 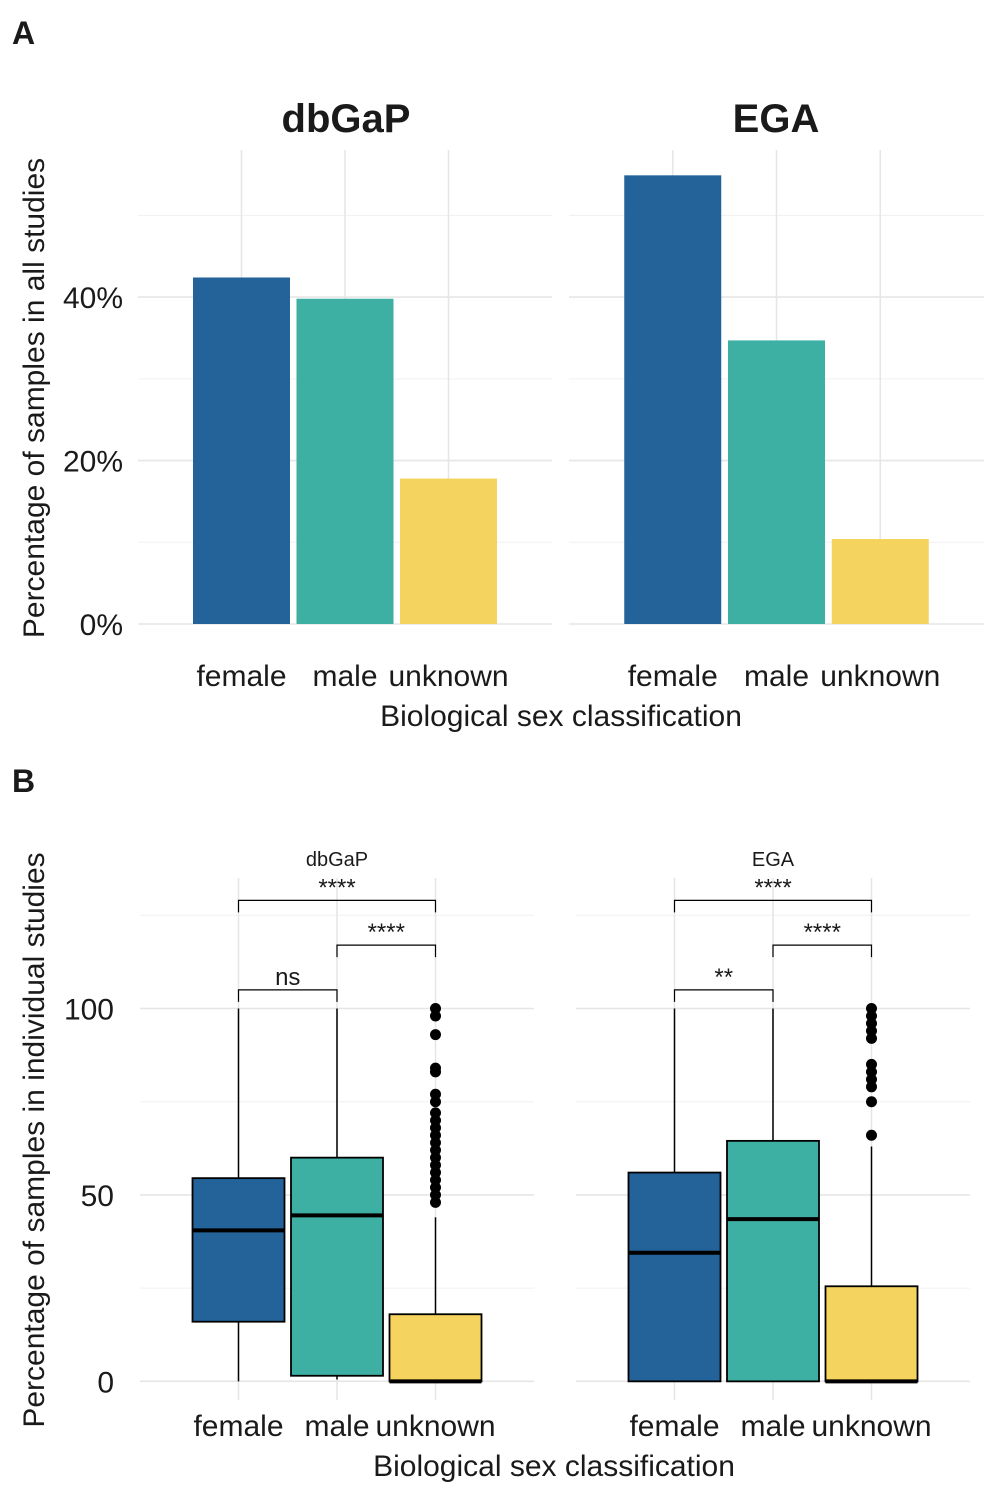 What do you see at coordinates (34, 398) in the screenshot?
I see `y-axis-label-a: Percentage of samples in all studies` at bounding box center [34, 398].